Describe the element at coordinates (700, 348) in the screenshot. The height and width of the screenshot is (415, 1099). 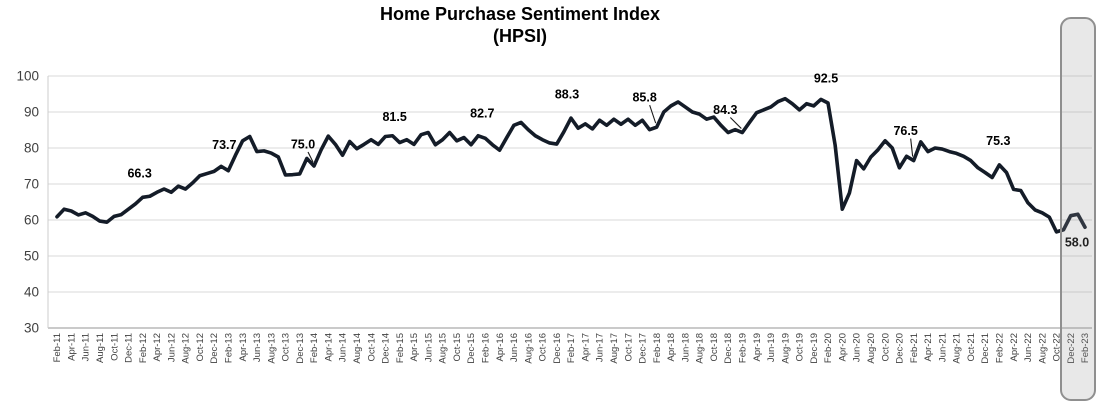
I see `x-axis-tick-label: Aug-18` at that location.